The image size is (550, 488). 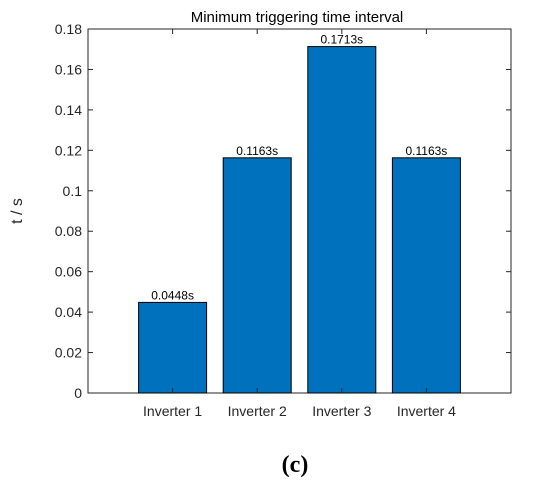 What do you see at coordinates (295, 465) in the screenshot?
I see `panel-label: (c)` at bounding box center [295, 465].